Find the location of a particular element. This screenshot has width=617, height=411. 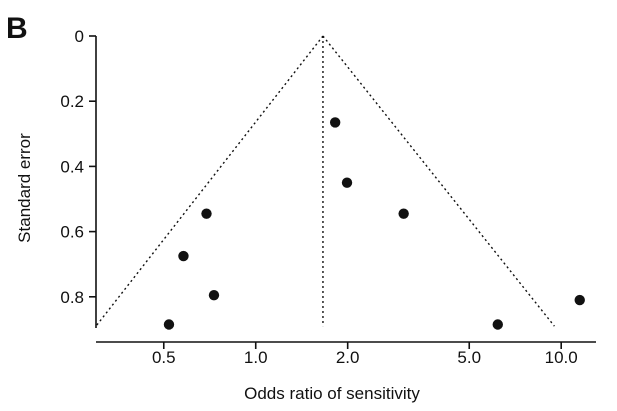

x-tick-label: 10.0 is located at coordinates (561, 357).